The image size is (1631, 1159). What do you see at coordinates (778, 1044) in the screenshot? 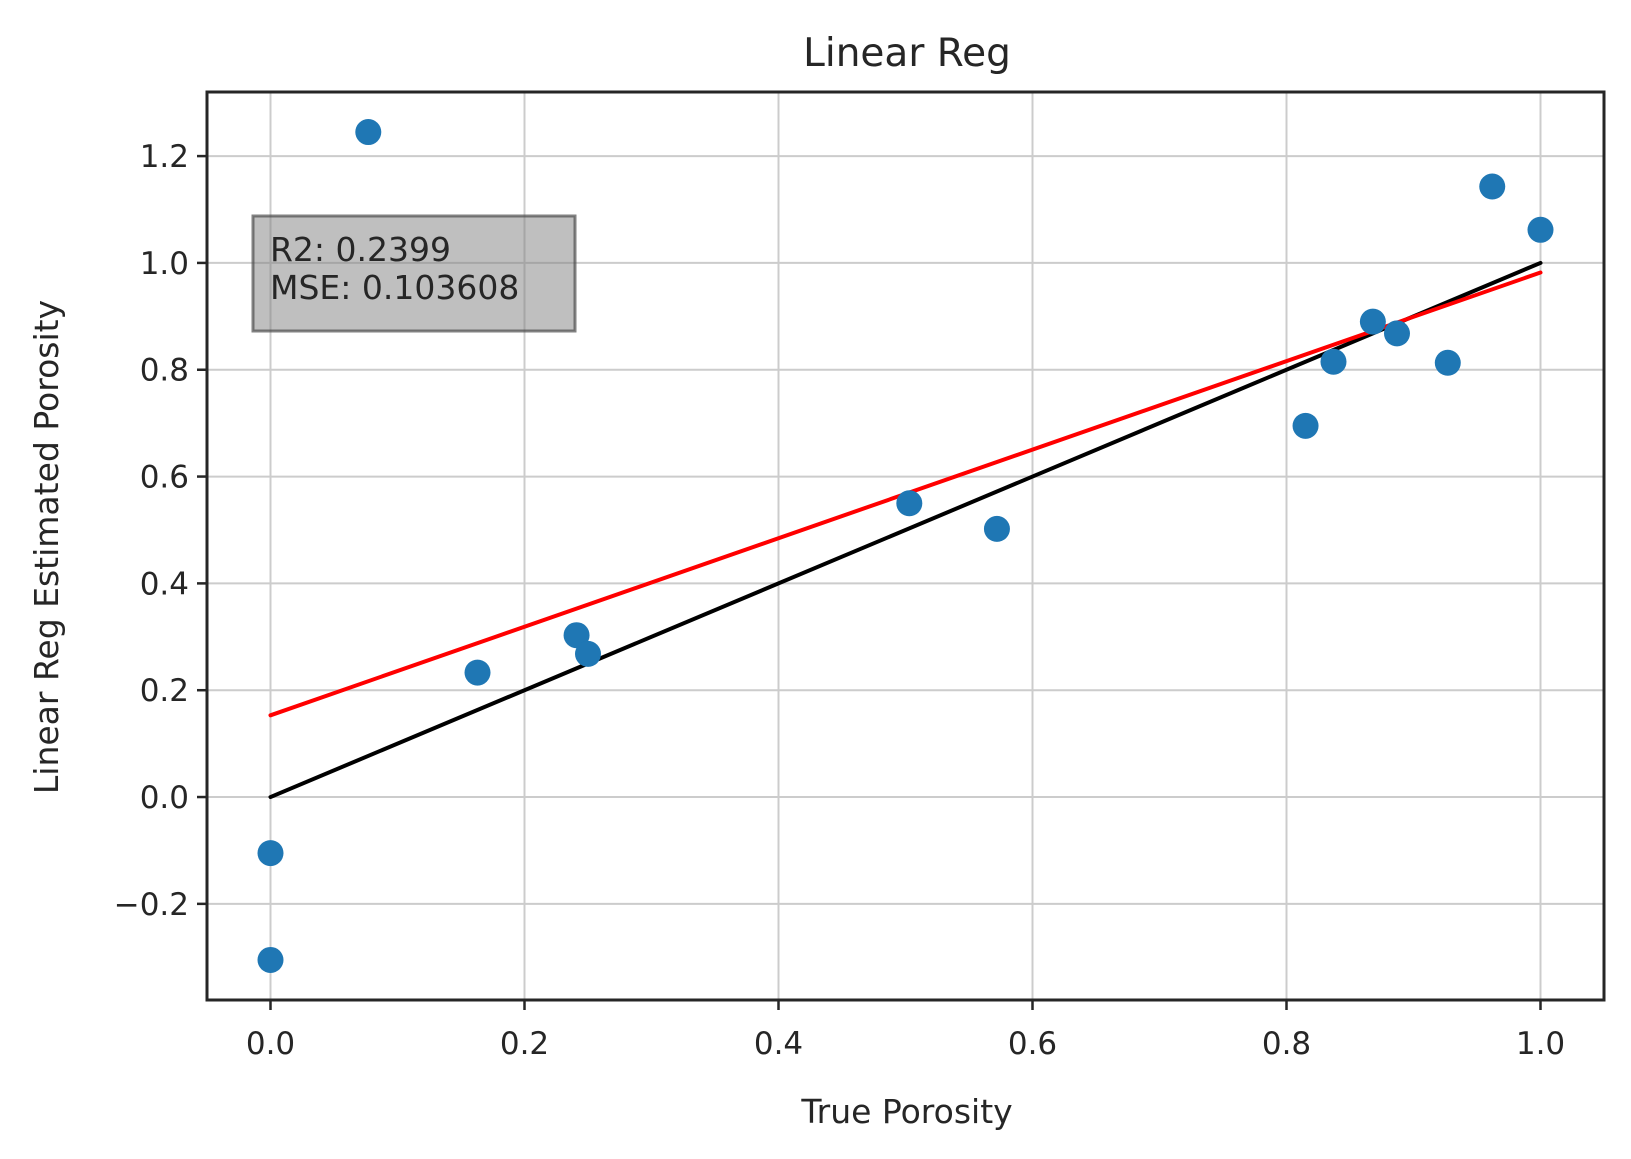
I see `x-tick-label: 0.4` at bounding box center [778, 1044].